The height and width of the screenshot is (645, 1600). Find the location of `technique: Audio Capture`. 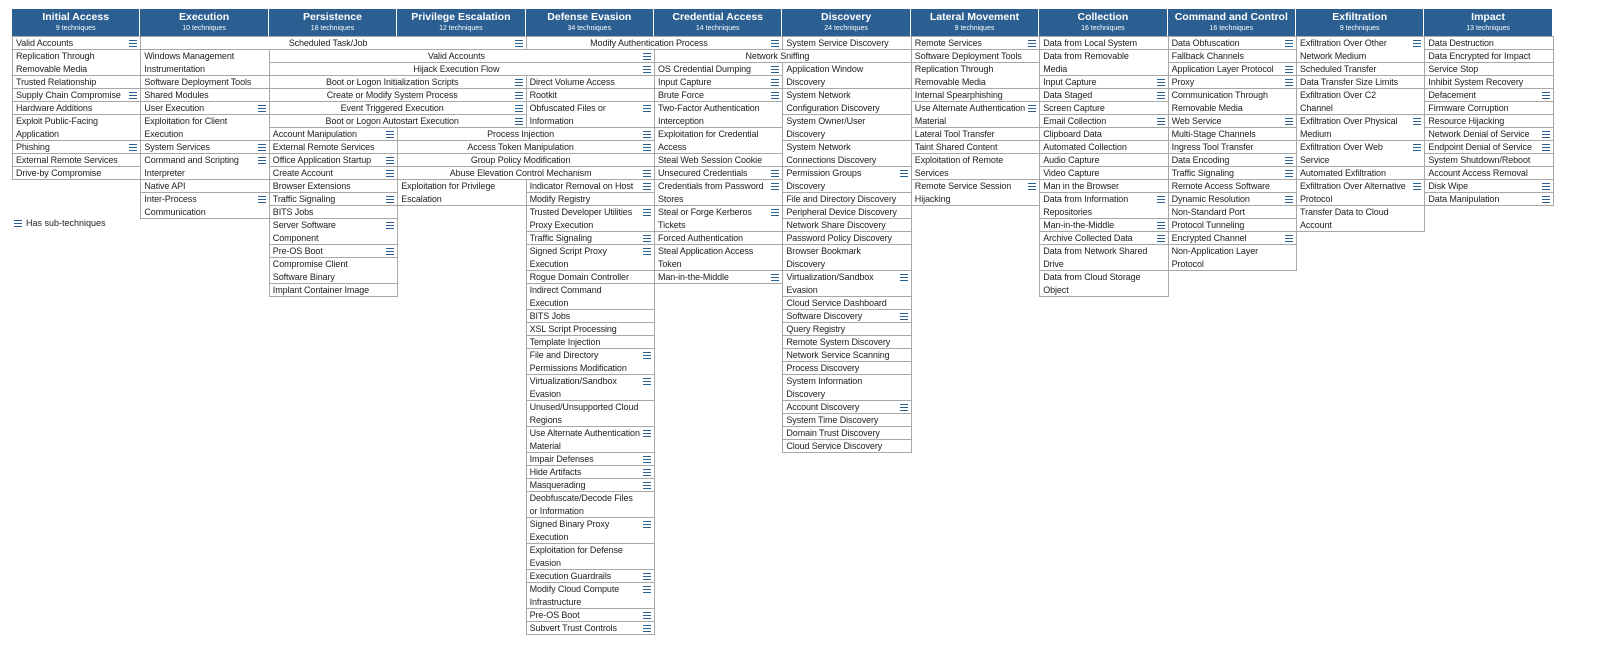

technique: Audio Capture is located at coordinates (1104, 160).